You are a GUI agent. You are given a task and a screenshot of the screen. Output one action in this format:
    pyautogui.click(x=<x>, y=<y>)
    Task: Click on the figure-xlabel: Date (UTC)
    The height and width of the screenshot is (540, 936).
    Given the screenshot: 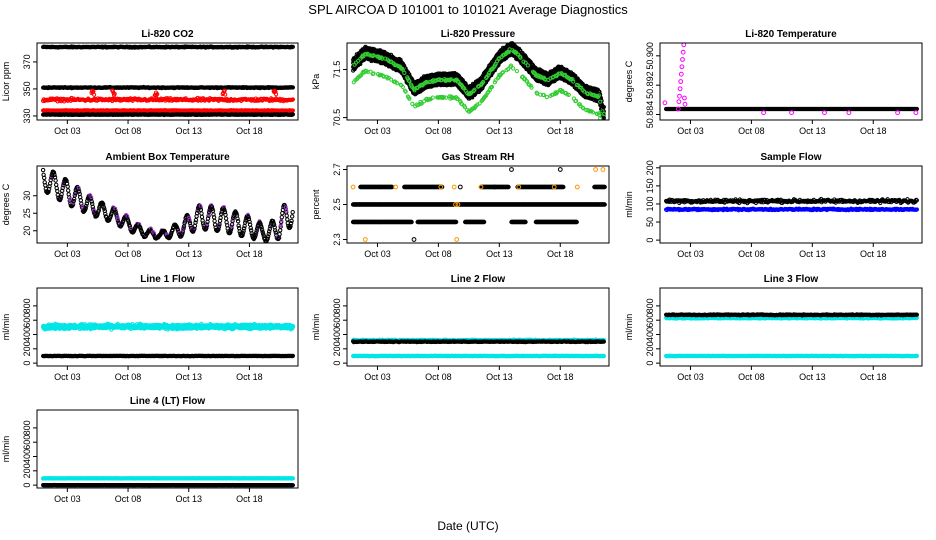 What is the action you would take?
    pyautogui.click(x=467, y=526)
    